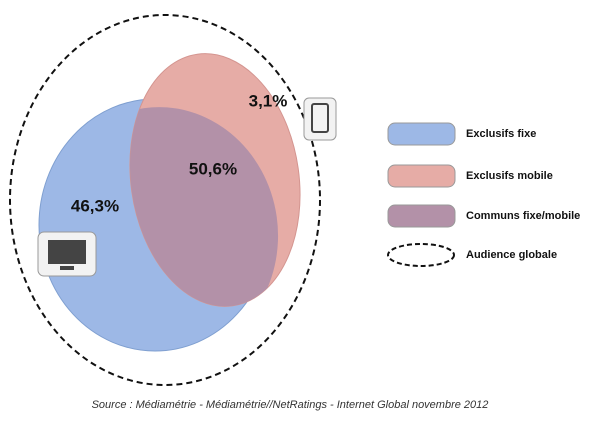 The image size is (600, 425). Describe the element at coordinates (95, 205) in the screenshot. I see `value-label: 46,3%` at that location.